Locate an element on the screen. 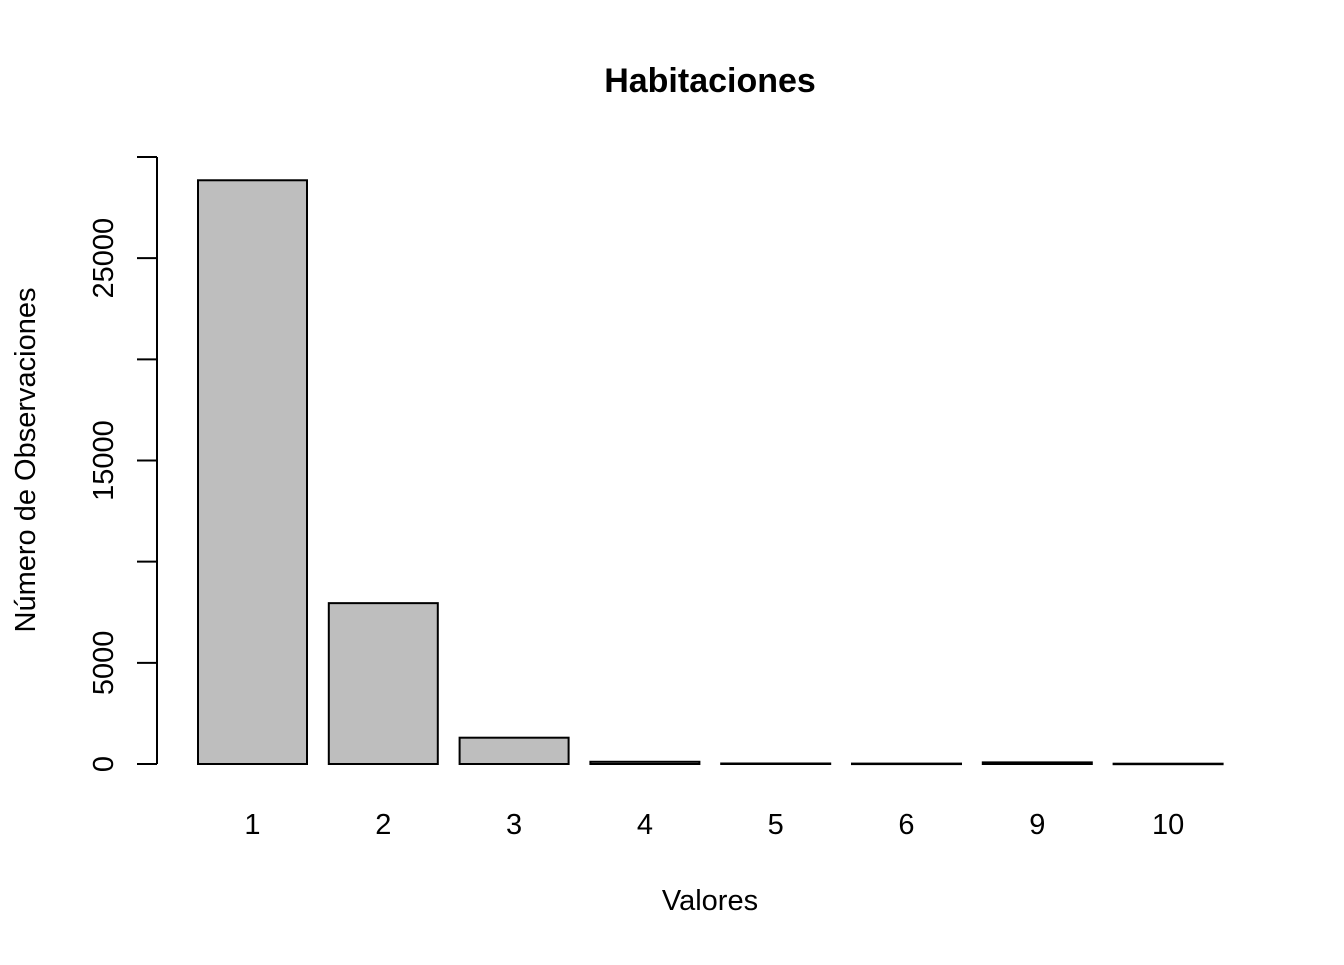  y-tick-label: 15000 is located at coordinates (104, 460).